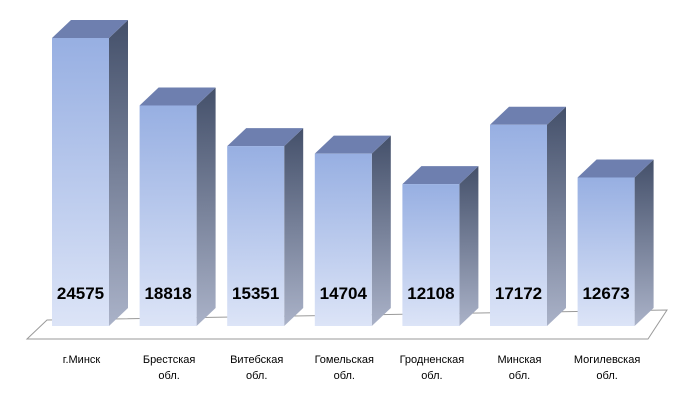  I want to click on category-label: Гомельская обл., so click(344, 368).